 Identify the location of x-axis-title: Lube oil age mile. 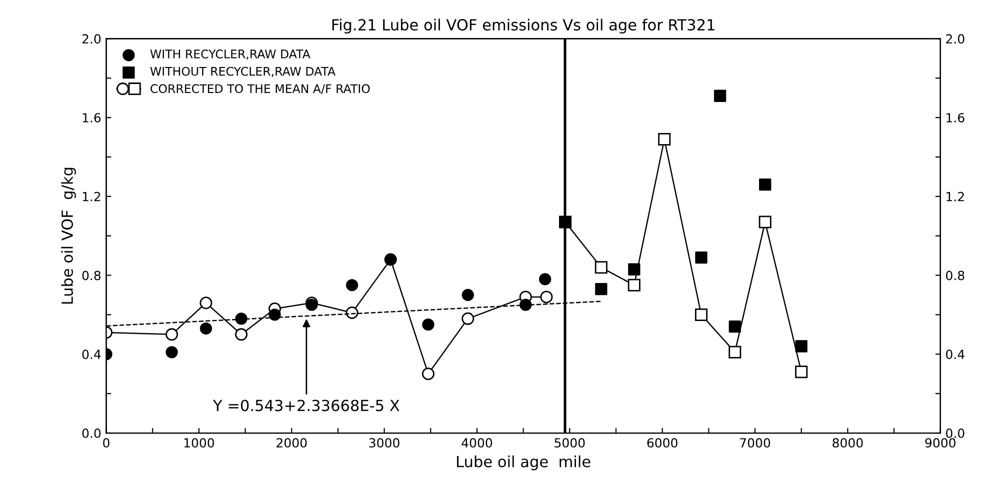
(523, 463).